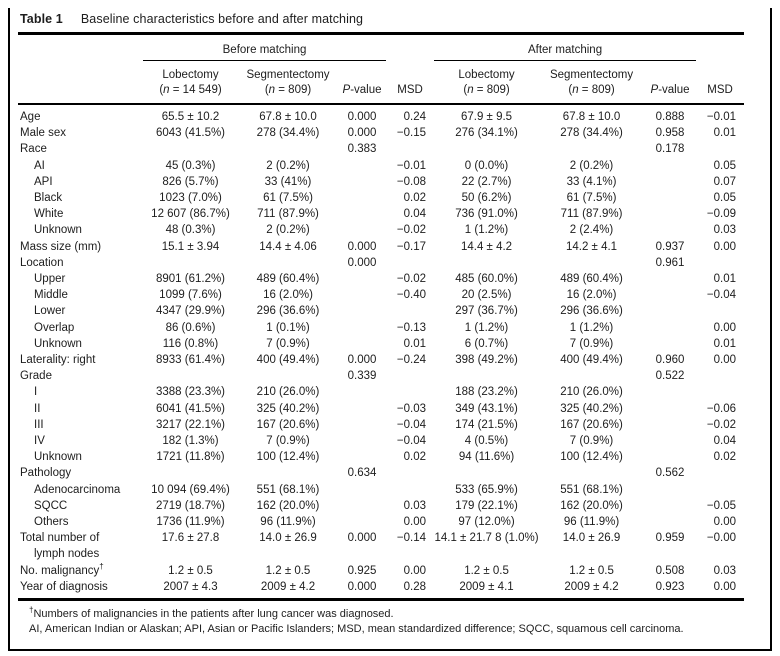  Describe the element at coordinates (190, 246) in the screenshot. I see `cell: 15.1 ± 3.94` at that location.